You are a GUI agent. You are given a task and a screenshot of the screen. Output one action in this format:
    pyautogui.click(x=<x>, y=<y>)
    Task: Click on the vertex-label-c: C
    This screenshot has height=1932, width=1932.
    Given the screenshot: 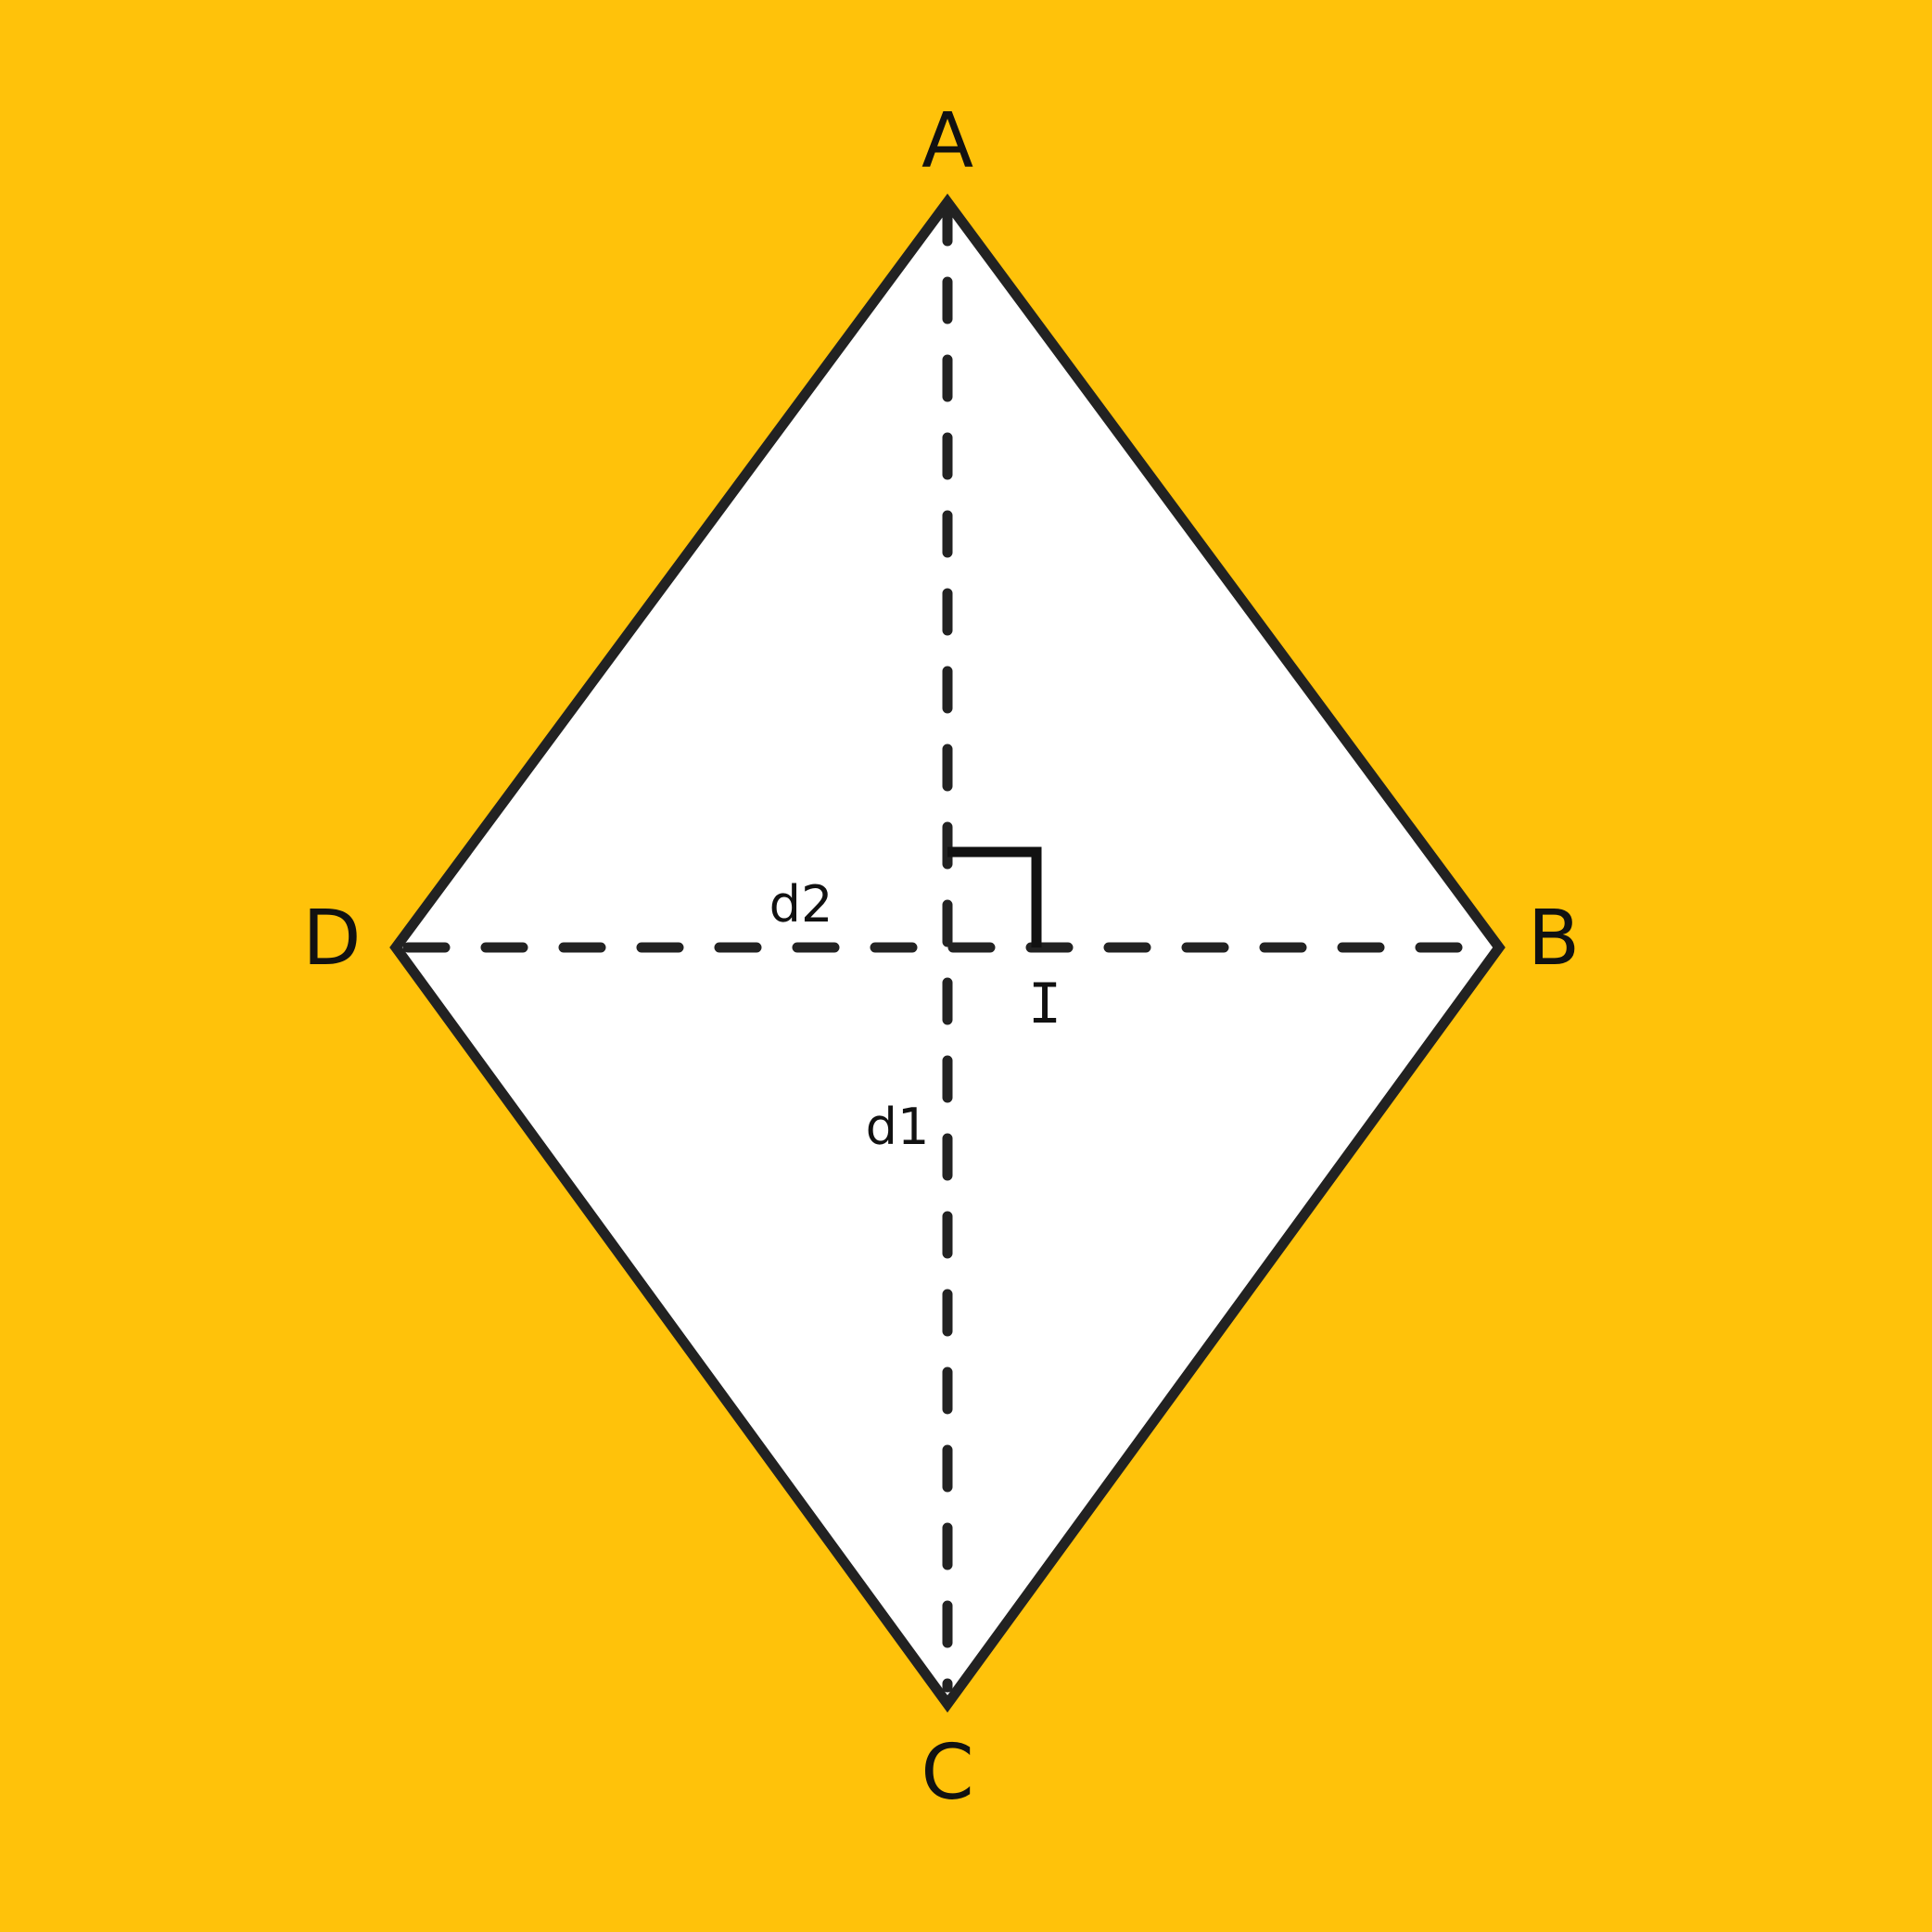 What is the action you would take?
    pyautogui.click(x=947, y=1773)
    